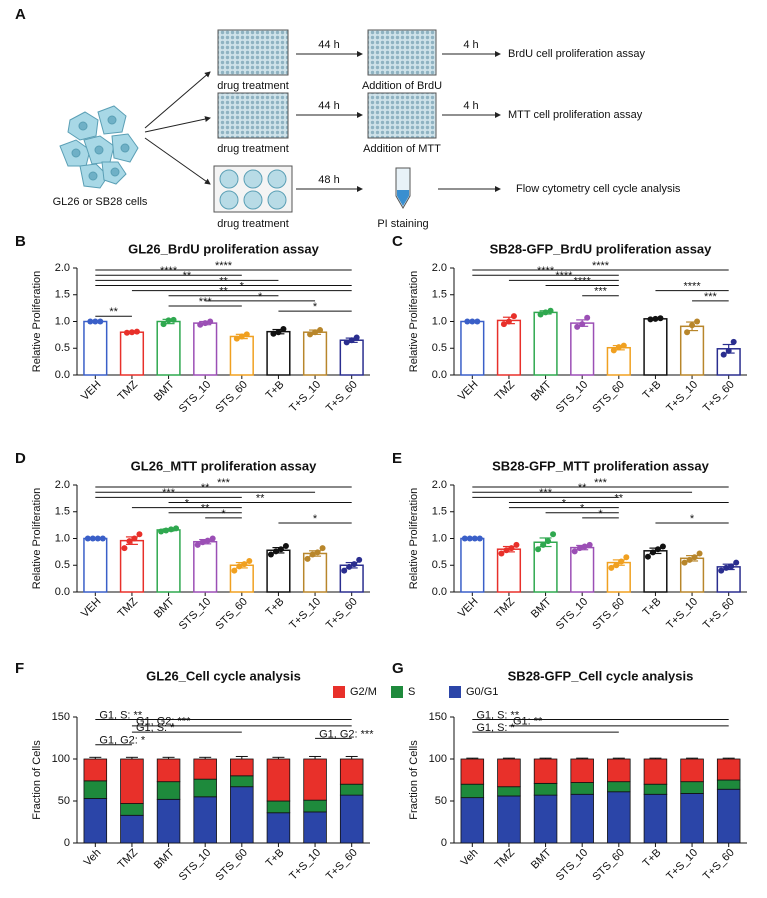 Image resolution: width=767 pixels, height=898 pixels. Describe the element at coordinates (19, 668) in the screenshot. I see `panel-label: F` at that location.